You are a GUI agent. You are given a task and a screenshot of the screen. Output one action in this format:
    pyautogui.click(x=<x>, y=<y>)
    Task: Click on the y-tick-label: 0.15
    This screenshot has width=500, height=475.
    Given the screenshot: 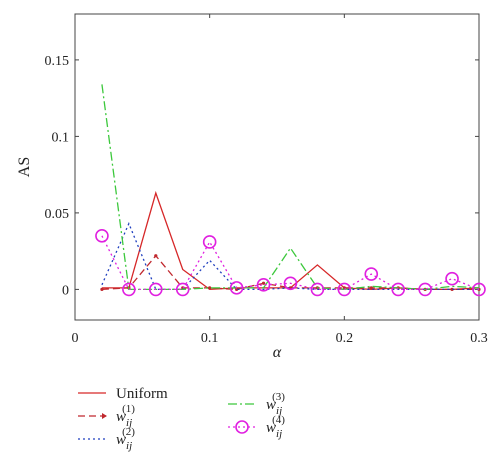 What is the action you would take?
    pyautogui.click(x=57, y=61)
    